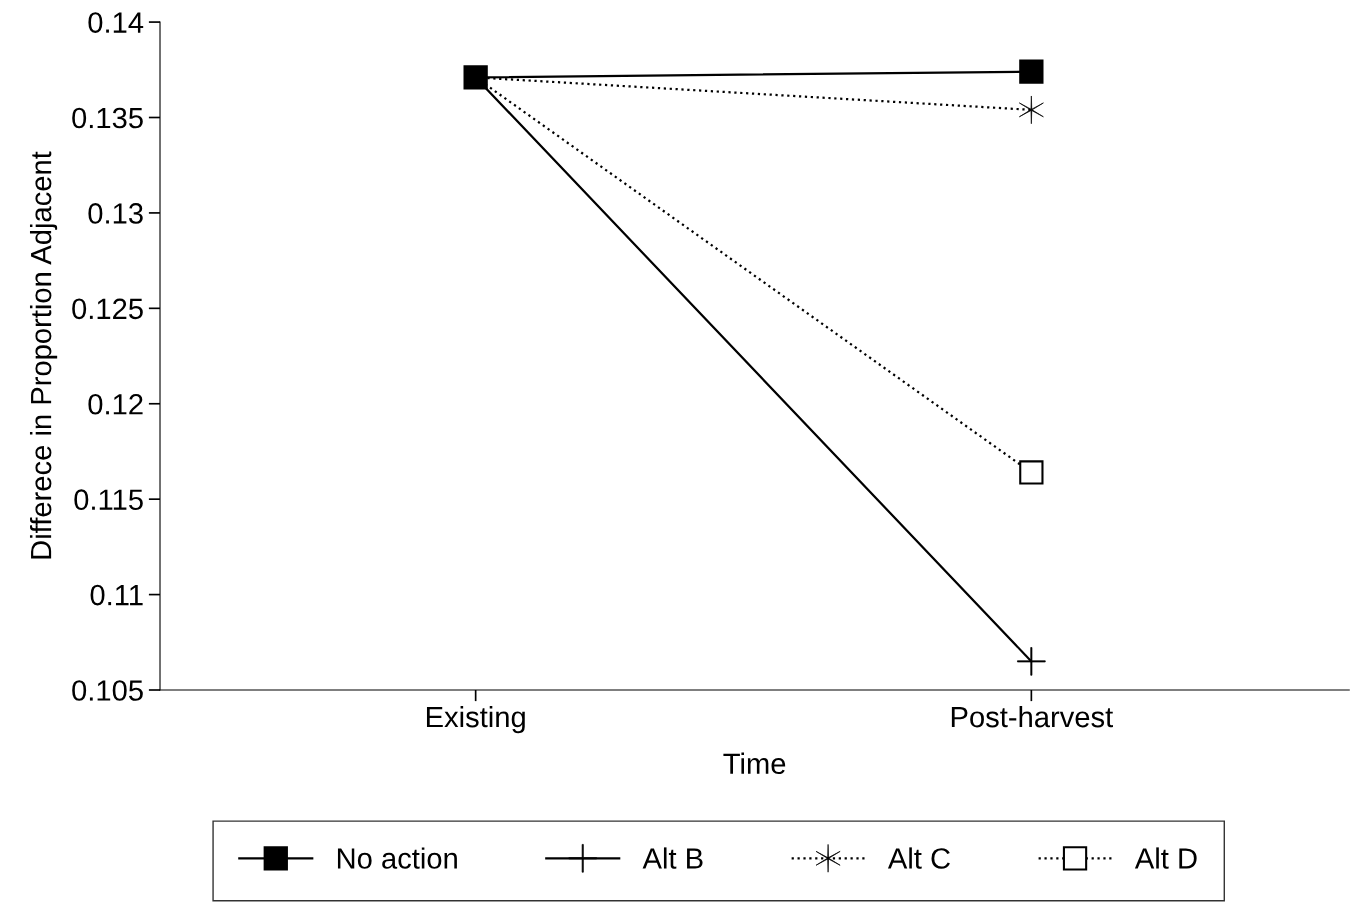 The height and width of the screenshot is (920, 1356). What do you see at coordinates (107, 309) in the screenshot?
I see `y-tick-label: 0.125` at bounding box center [107, 309].